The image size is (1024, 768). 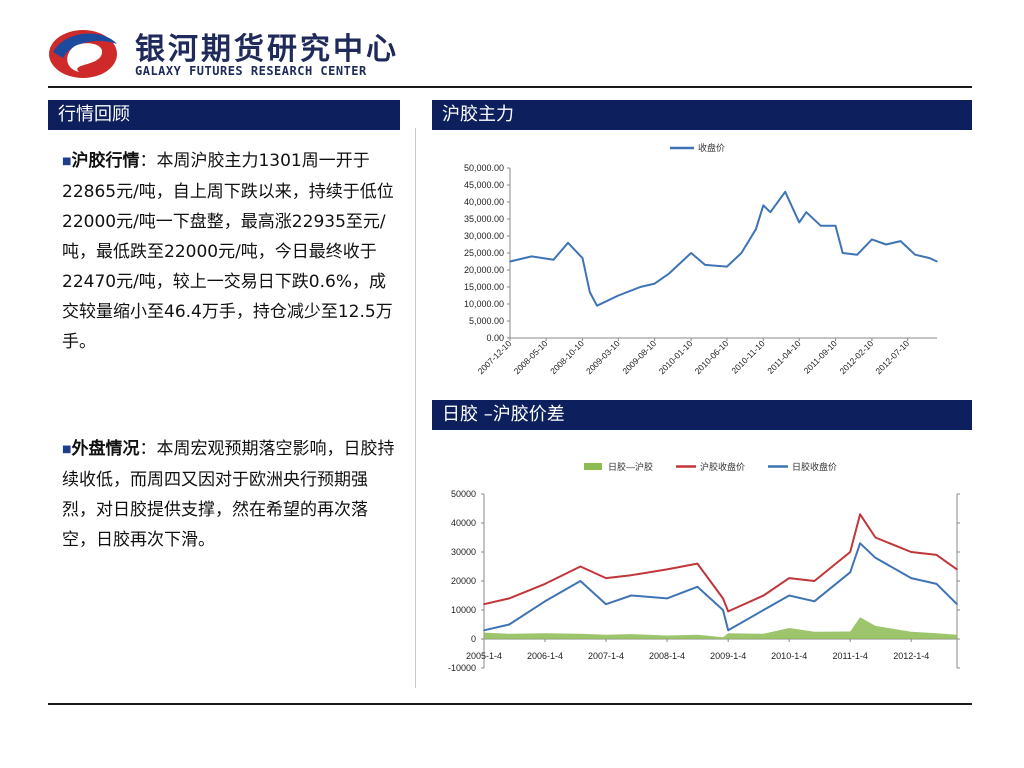 What do you see at coordinates (712, 357) in the screenshot?
I see `x-tick-label: 2010-06-10` at bounding box center [712, 357].